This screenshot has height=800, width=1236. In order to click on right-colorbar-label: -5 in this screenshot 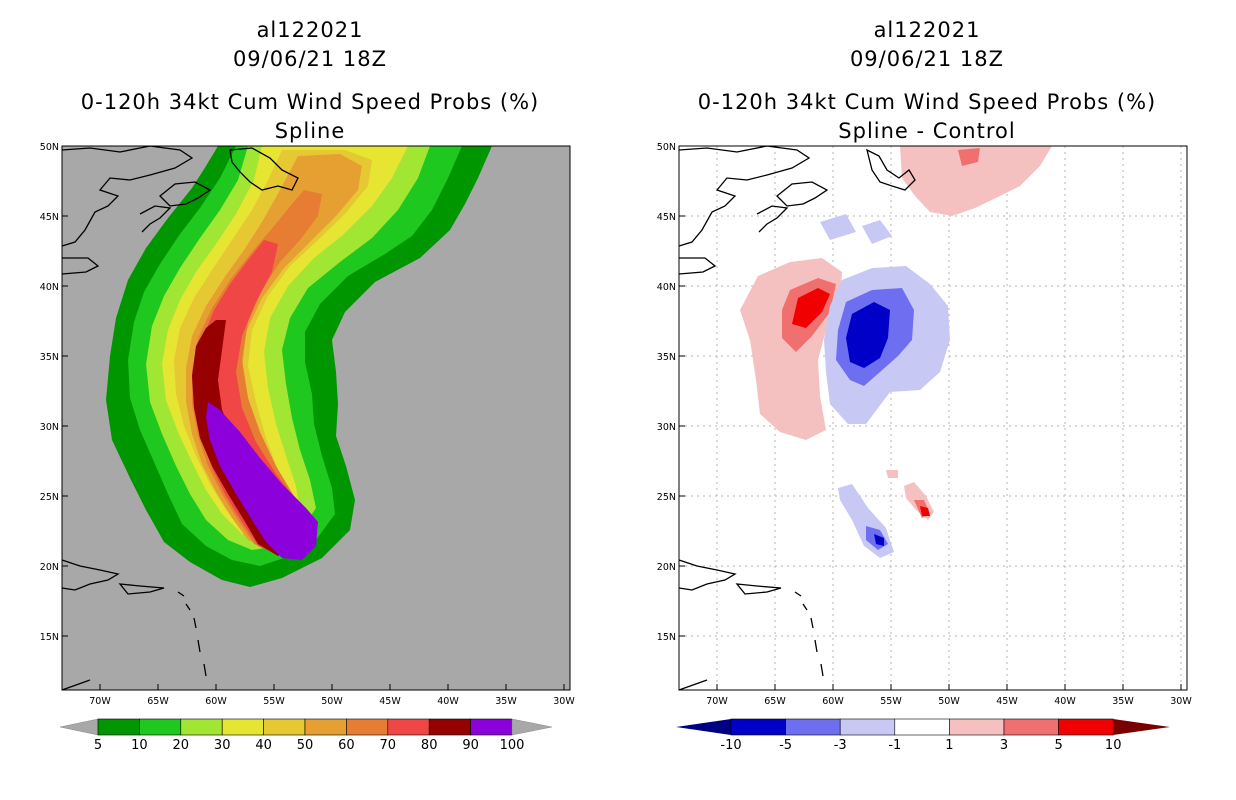, I will do `click(785, 745)`.